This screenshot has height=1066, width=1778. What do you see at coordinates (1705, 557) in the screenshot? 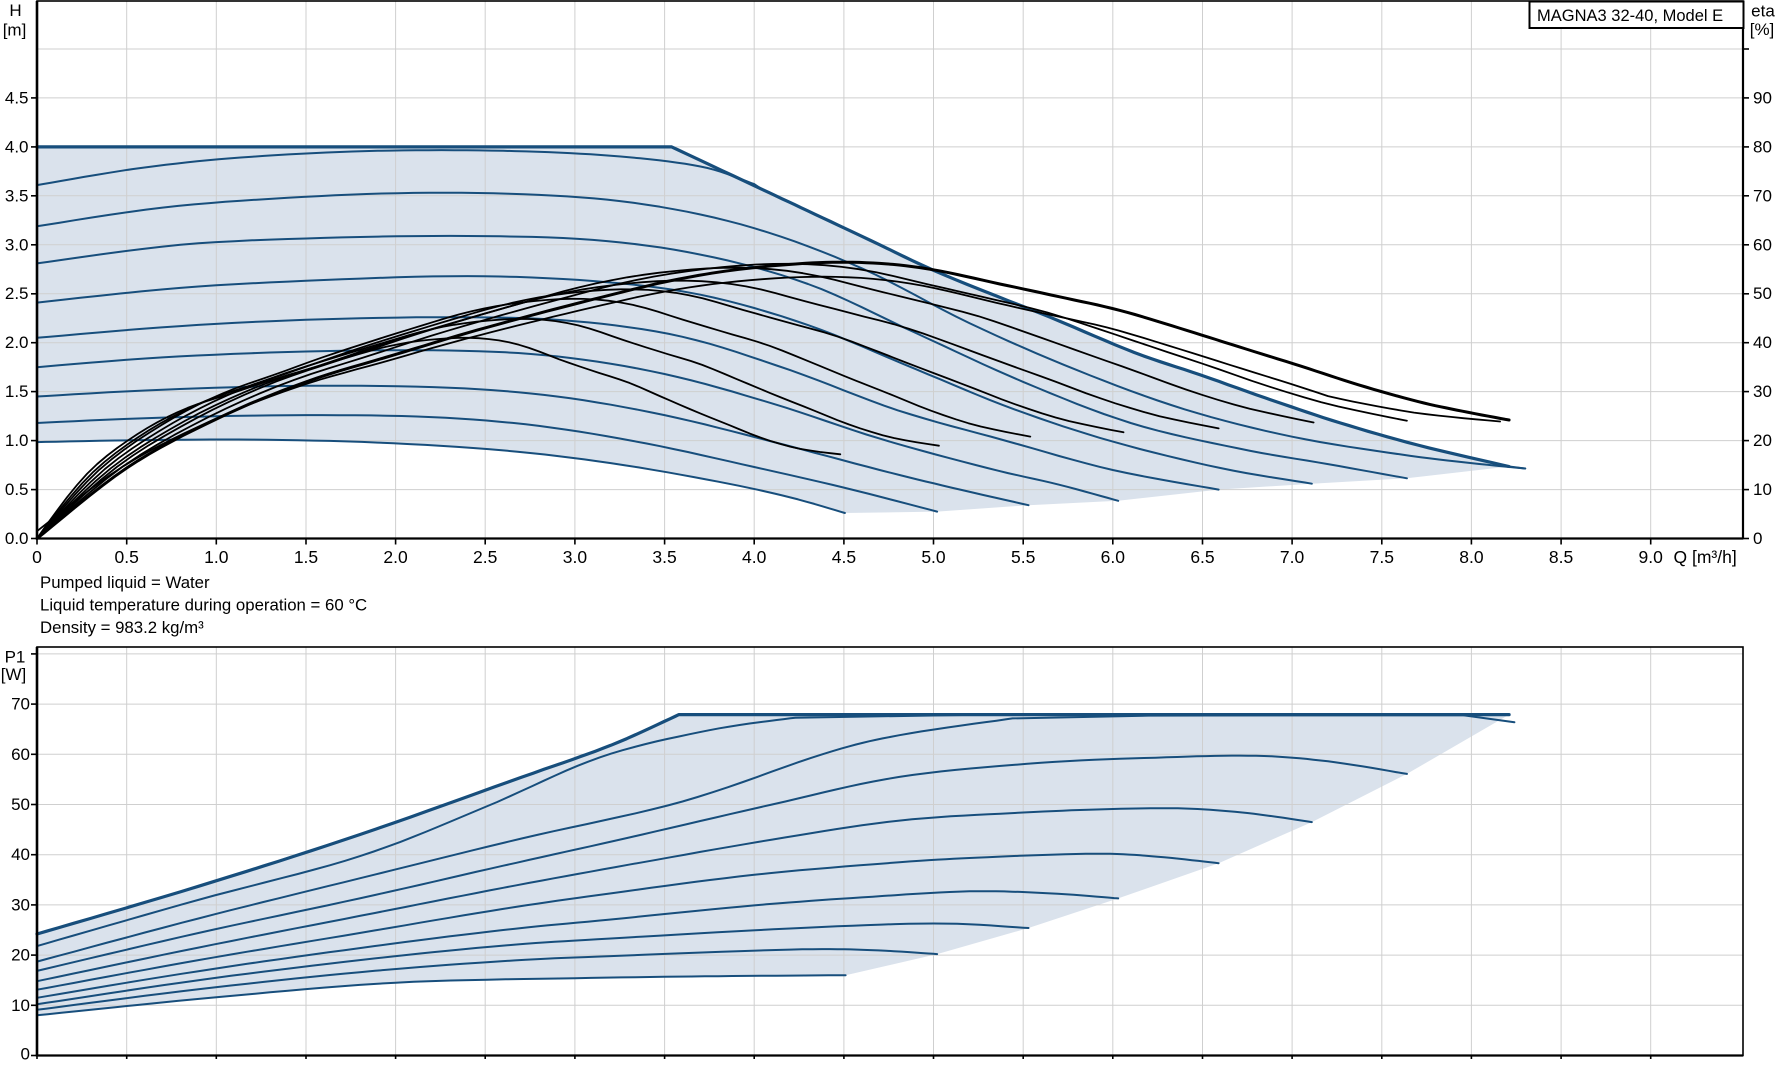
I see `svg-text: Q [m³/h]` at bounding box center [1705, 557].